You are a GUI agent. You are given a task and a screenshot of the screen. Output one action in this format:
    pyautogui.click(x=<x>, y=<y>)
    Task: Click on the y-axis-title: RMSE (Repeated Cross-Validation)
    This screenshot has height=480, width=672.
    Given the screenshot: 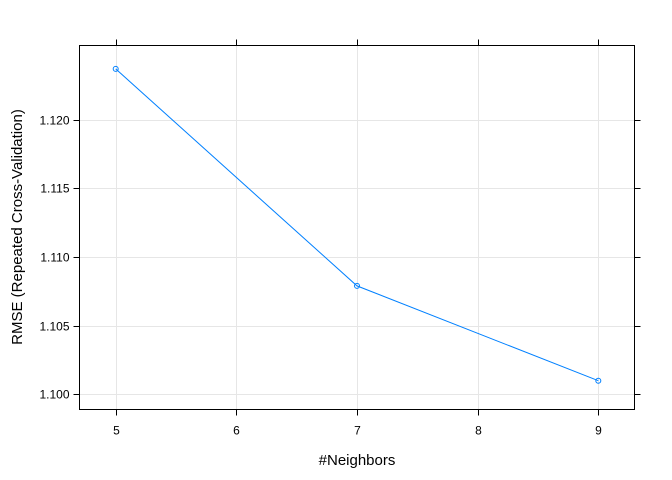 What is the action you would take?
    pyautogui.click(x=17, y=227)
    